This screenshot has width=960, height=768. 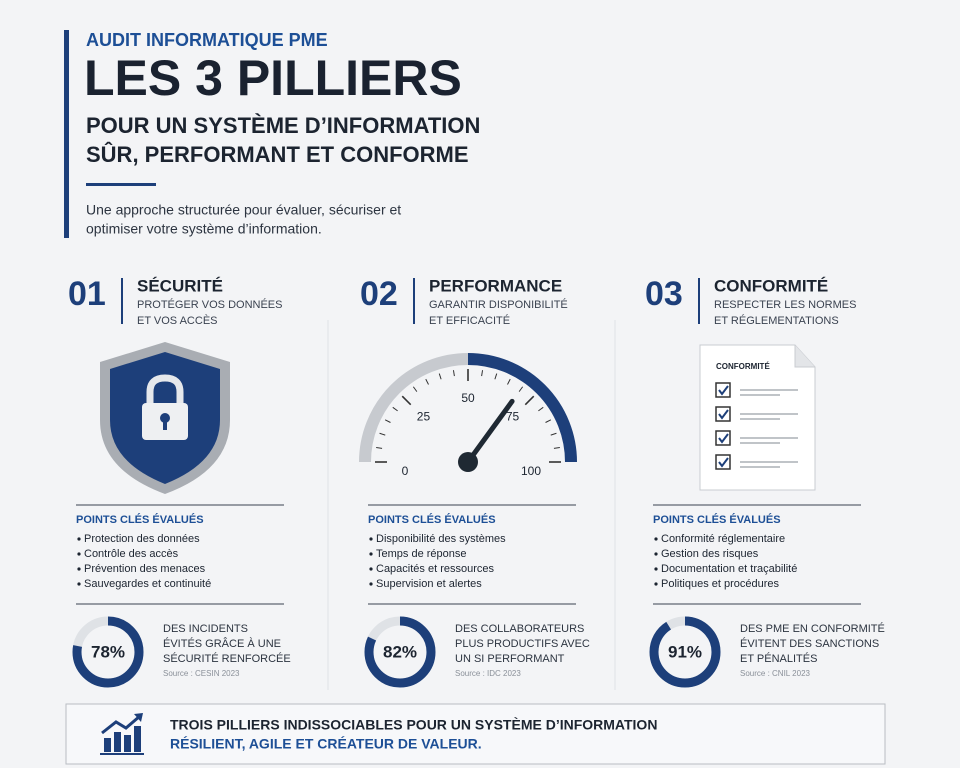 What do you see at coordinates (522, 408) in the screenshot?
I see `gauge-band` at bounding box center [522, 408].